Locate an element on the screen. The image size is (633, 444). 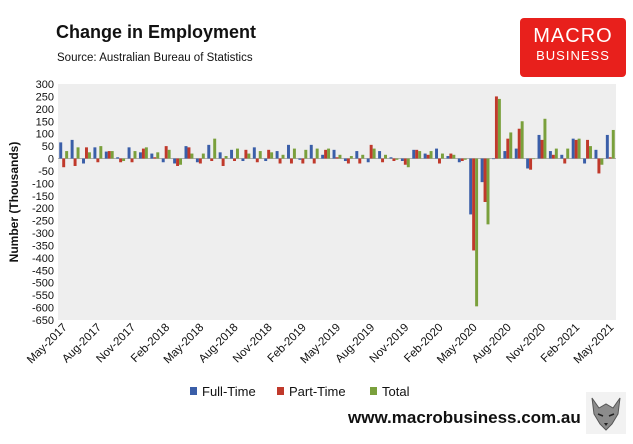
bar-total-jul-2019 is located at coordinates (363, 156).